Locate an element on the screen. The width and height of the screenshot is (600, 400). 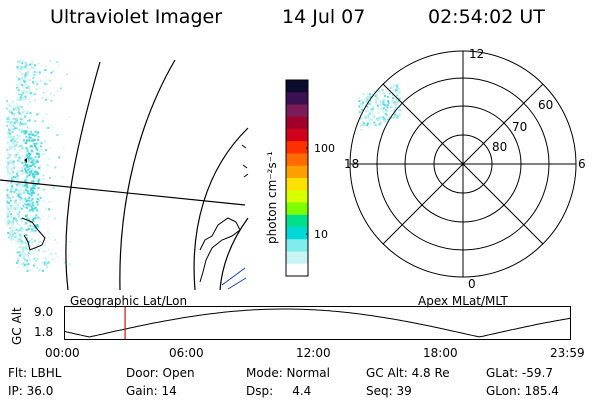
time-label: 02:54:02 UT is located at coordinates (486, 17).